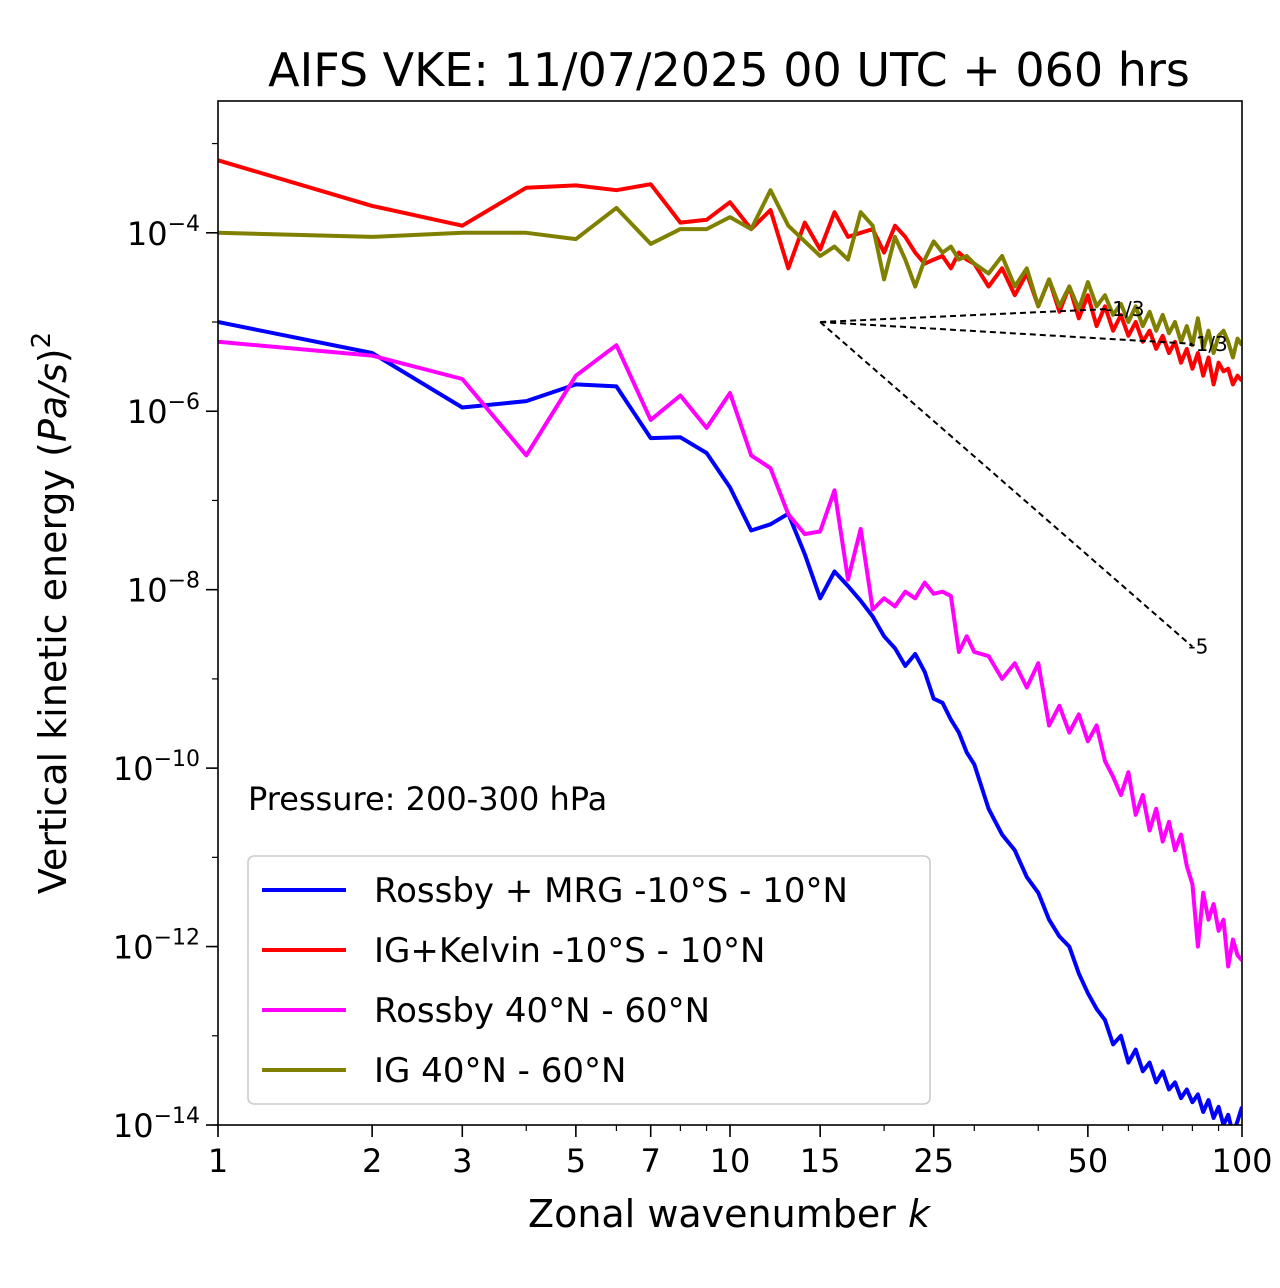 The height and width of the screenshot is (1288, 1280). Describe the element at coordinates (163, 589) in the screenshot. I see `y-tick-label: 10⁻⁸` at that location.